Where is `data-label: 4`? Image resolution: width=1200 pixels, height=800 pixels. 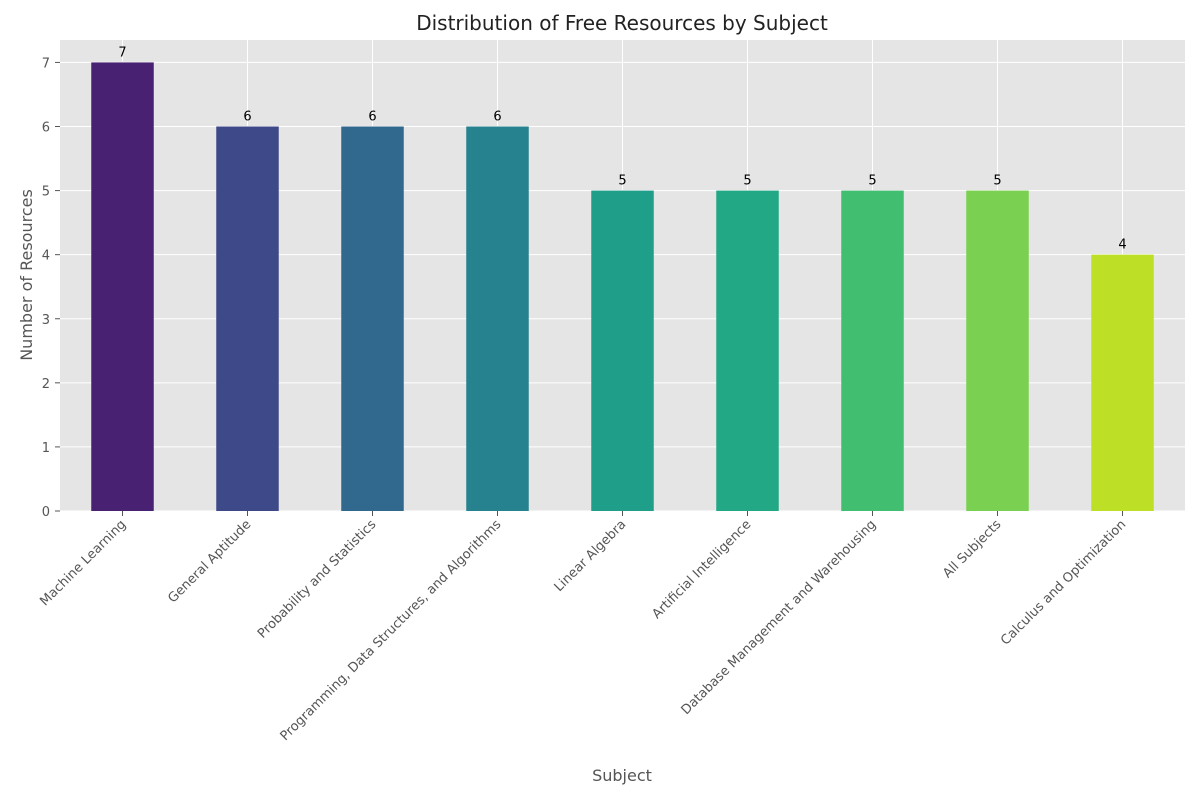 data-label: 4 is located at coordinates (1122, 245).